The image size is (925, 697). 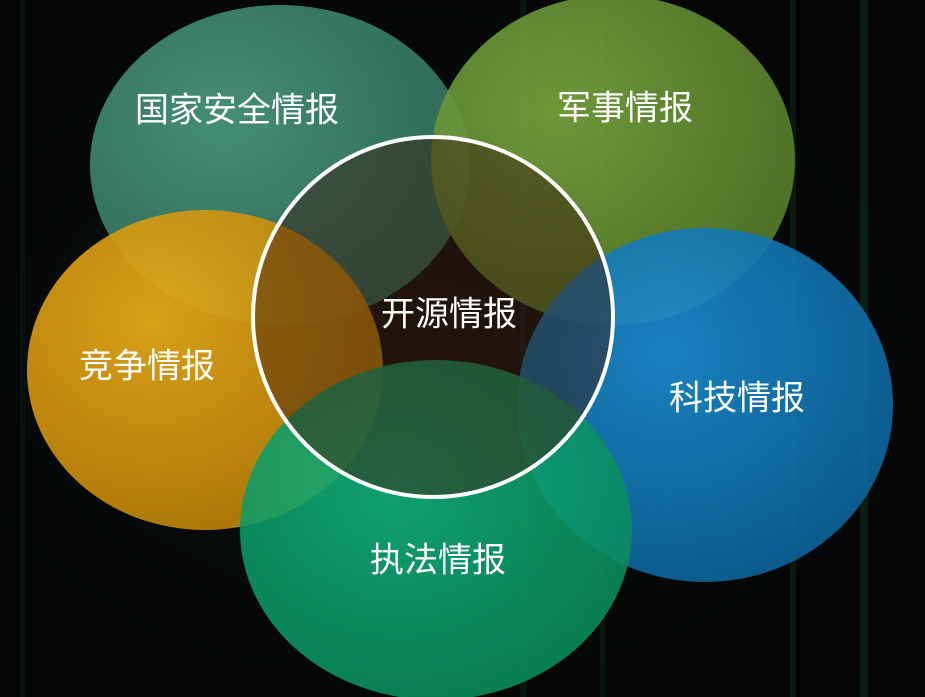 What do you see at coordinates (737, 399) in the screenshot?
I see `node-label-science-technology: 科技情报` at bounding box center [737, 399].